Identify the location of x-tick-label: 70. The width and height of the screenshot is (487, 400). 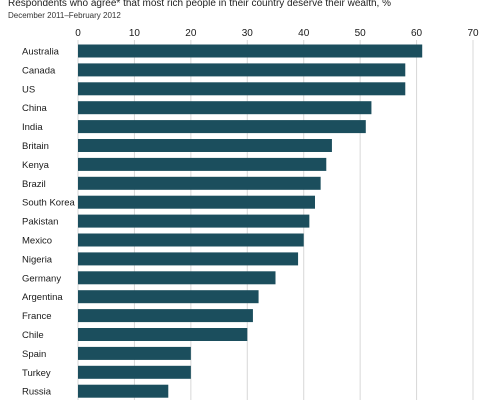
(473, 33).